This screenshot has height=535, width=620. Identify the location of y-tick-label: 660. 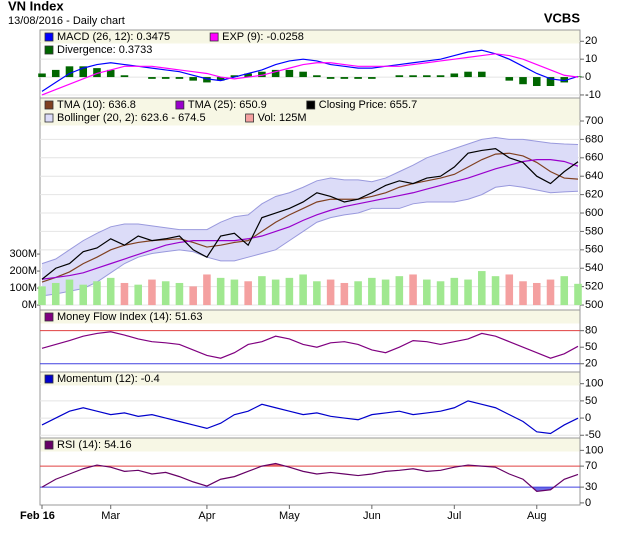
(594, 158).